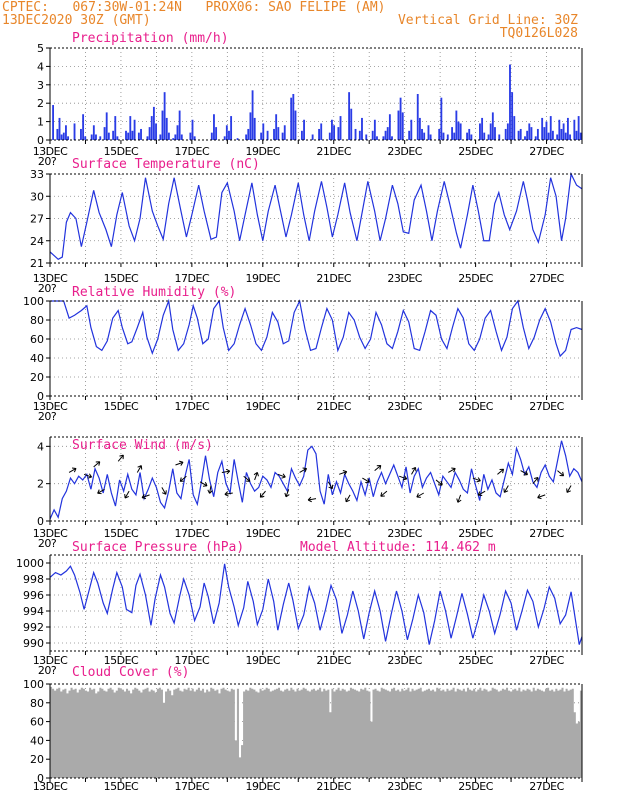 Image resolution: width=618 pixels, height=800 pixels. Describe the element at coordinates (316, 604) in the screenshot. I see `series-line` at that location.